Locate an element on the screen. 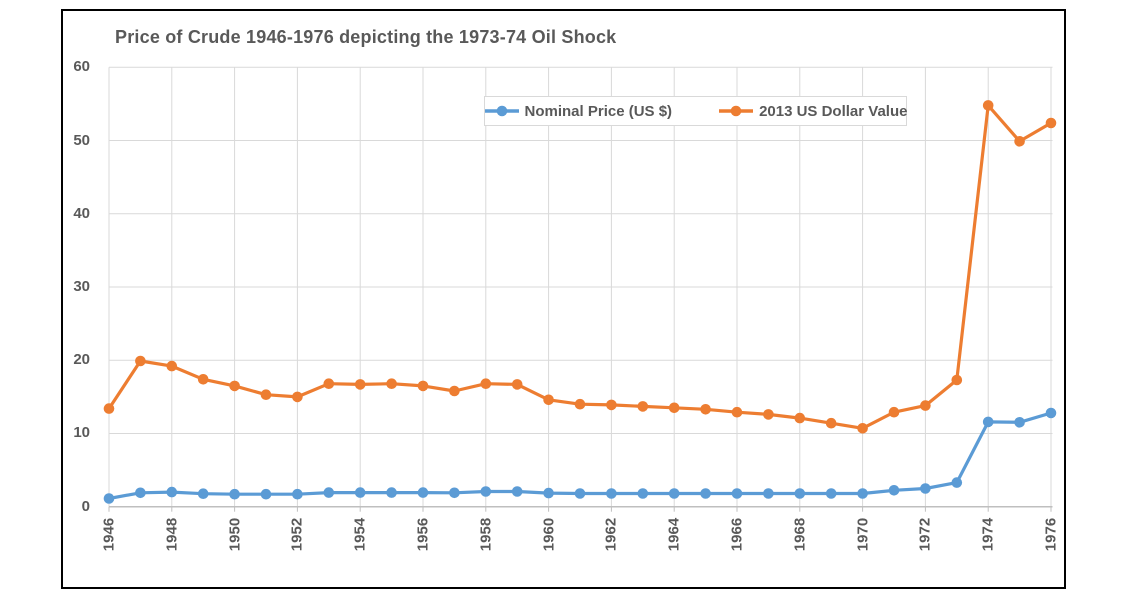 This screenshot has width=1130, height=600. y-axis-tick-label: 50 is located at coordinates (81, 140).